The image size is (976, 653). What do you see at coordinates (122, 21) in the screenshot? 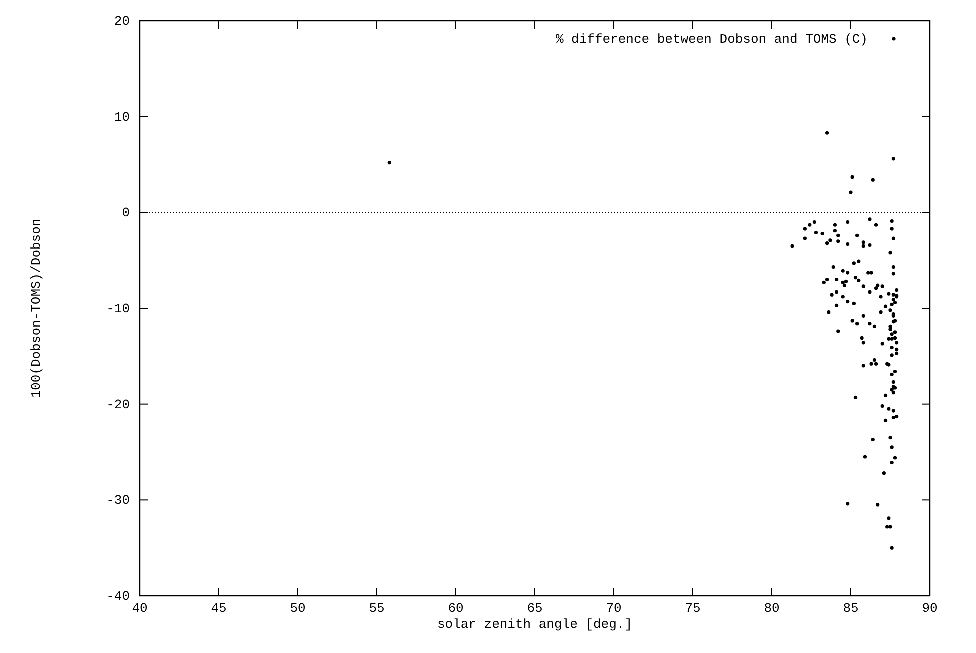
I see `y-tick-label: 20` at bounding box center [122, 21].